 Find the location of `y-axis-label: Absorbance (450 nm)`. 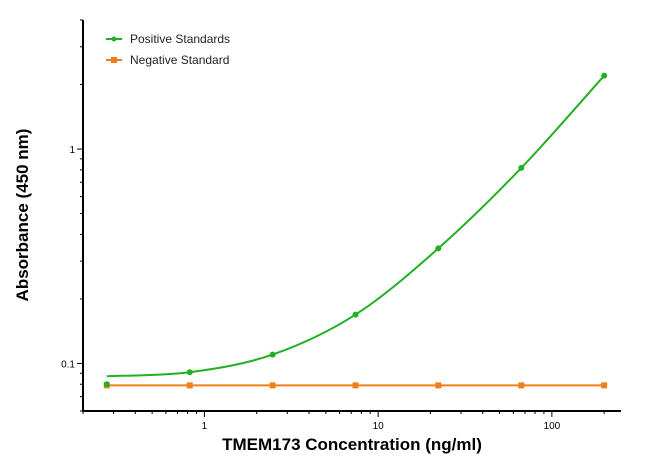

y-axis-label: Absorbance (450 nm) is located at coordinates (22, 215).